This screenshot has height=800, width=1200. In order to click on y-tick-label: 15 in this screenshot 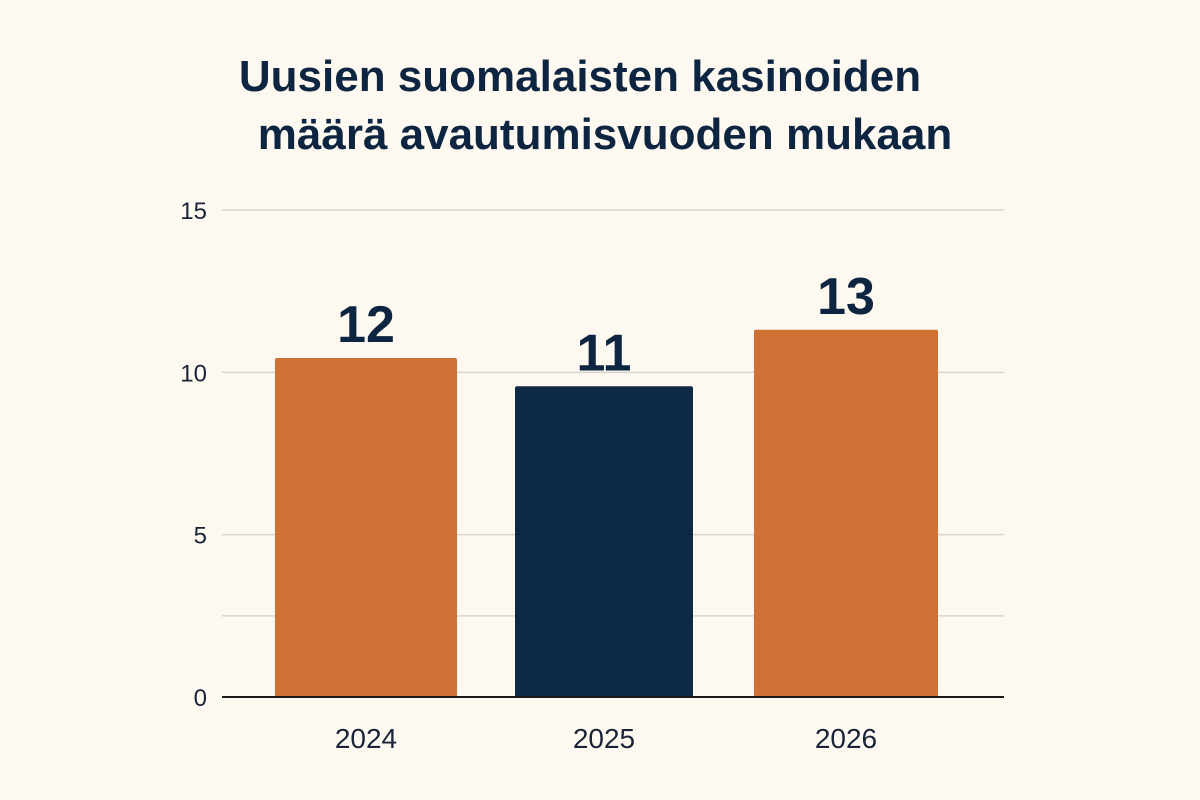, I will do `click(193, 211)`.